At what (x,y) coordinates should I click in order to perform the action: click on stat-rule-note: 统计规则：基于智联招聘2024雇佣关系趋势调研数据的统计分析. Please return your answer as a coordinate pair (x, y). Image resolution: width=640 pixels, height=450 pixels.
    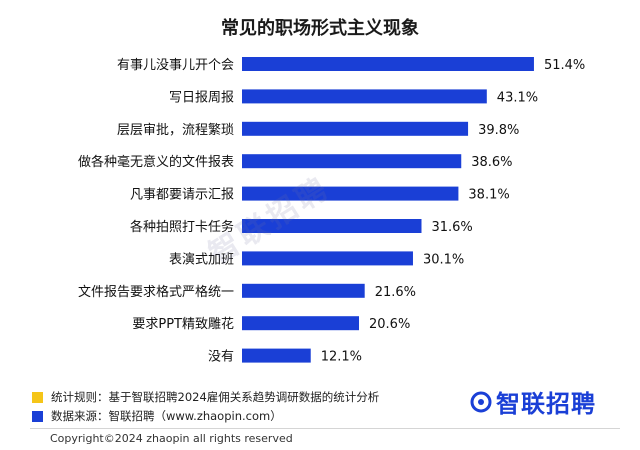
    Looking at the image, I should click on (205, 397).